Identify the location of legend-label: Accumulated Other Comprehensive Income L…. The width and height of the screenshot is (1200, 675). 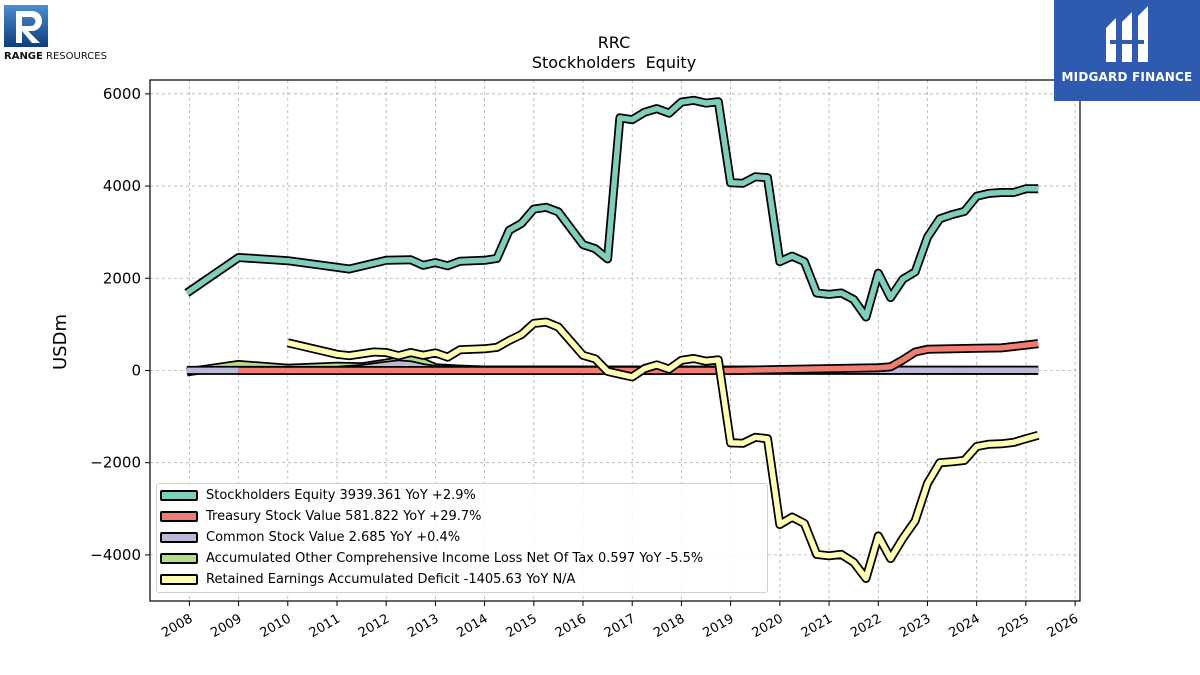
(455, 558).